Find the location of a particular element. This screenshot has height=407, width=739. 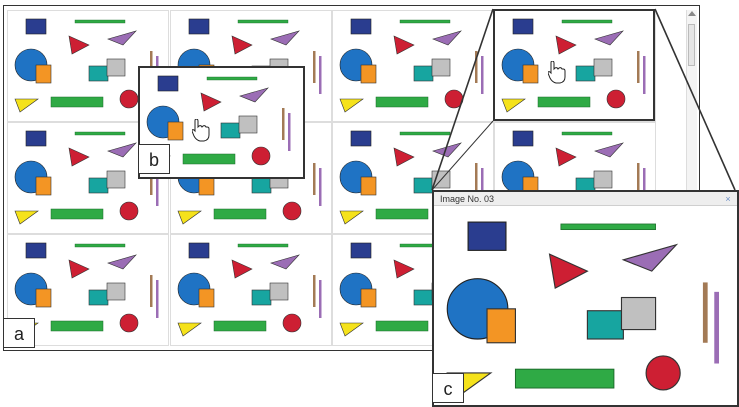

scrollbar-thumb is located at coordinates (691, 45).